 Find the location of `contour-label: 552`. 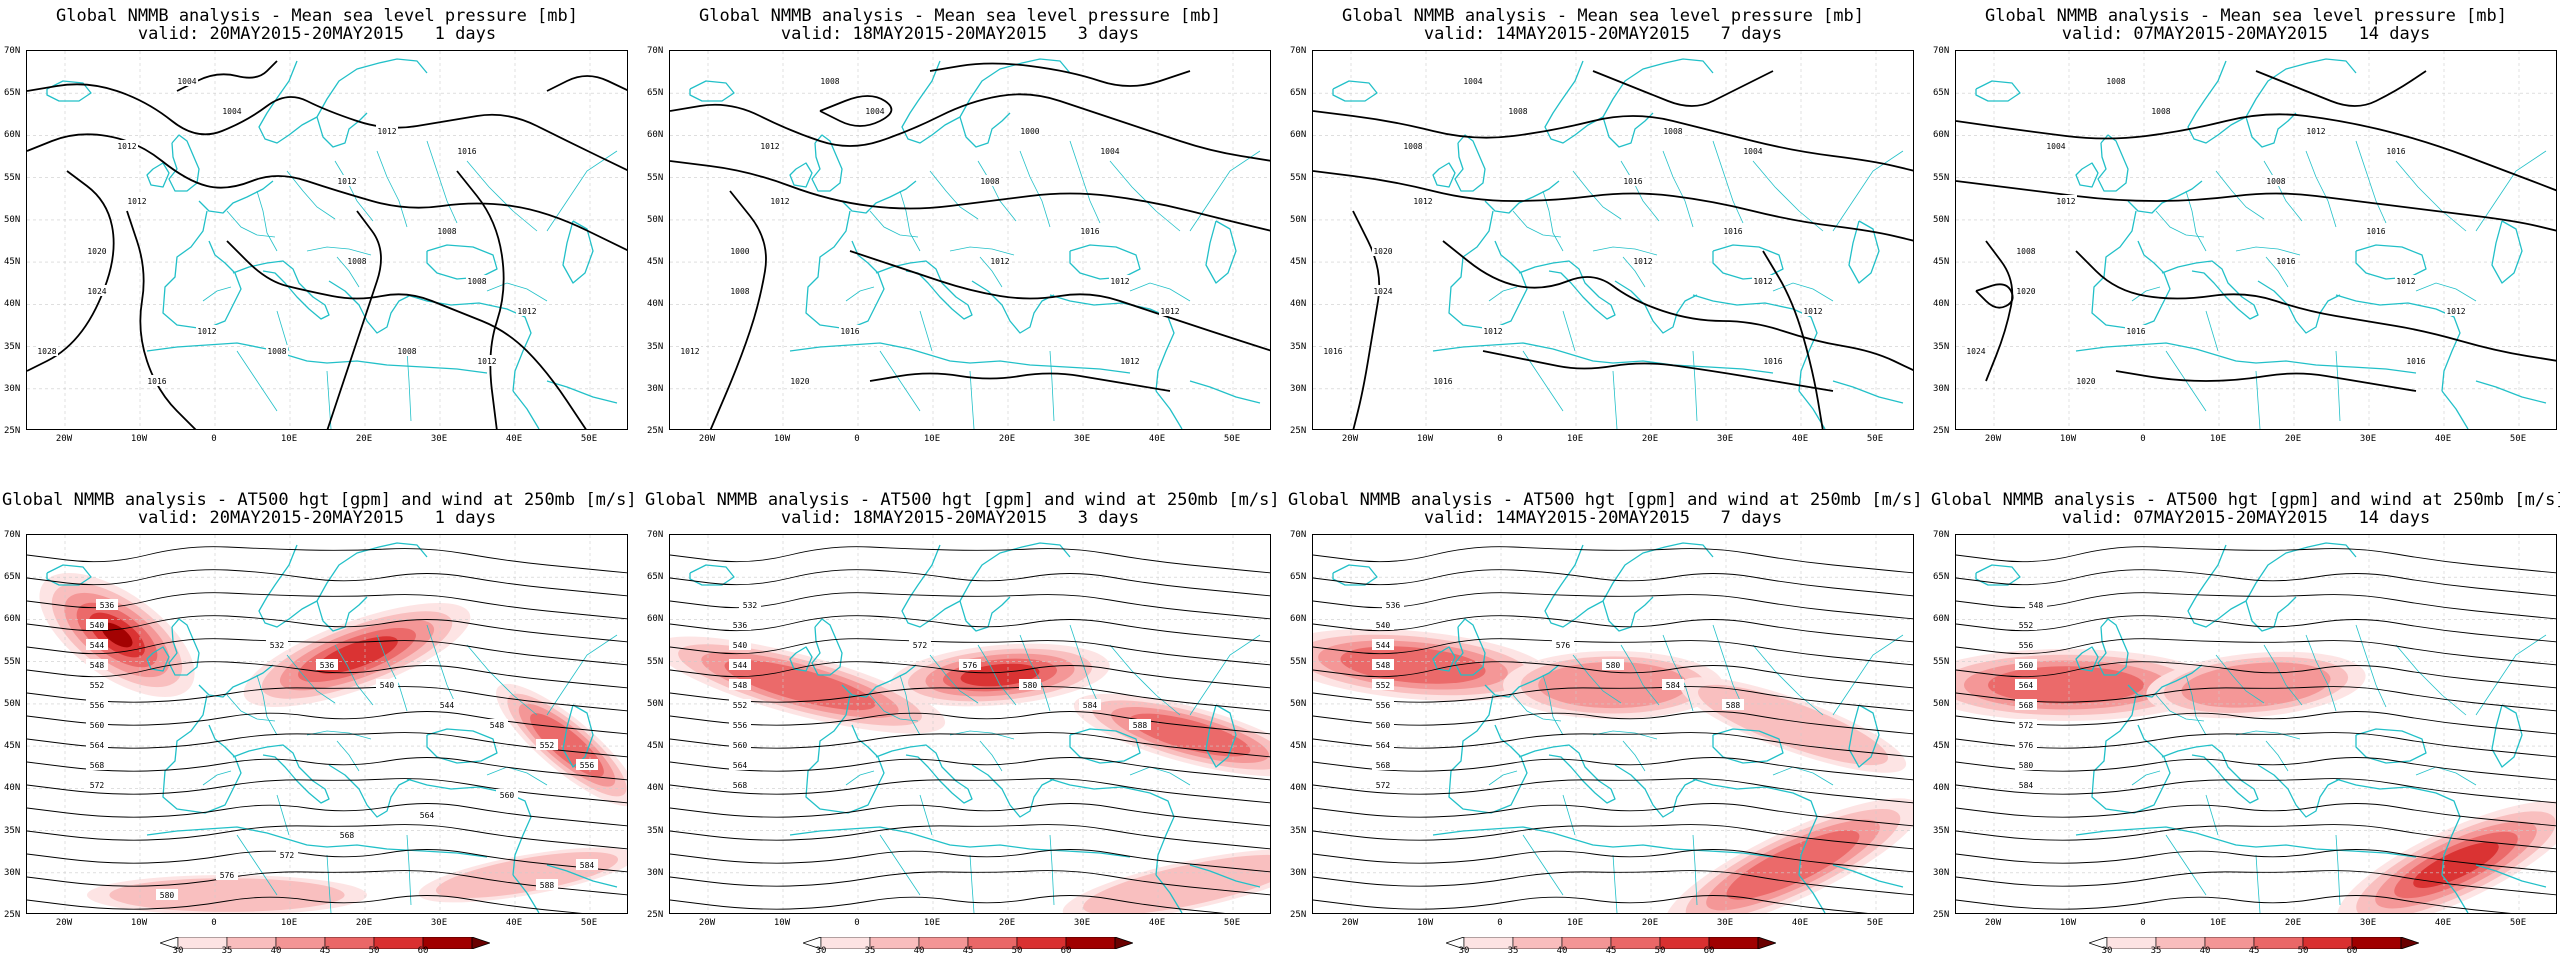

contour-label: 552 is located at coordinates (2026, 625).